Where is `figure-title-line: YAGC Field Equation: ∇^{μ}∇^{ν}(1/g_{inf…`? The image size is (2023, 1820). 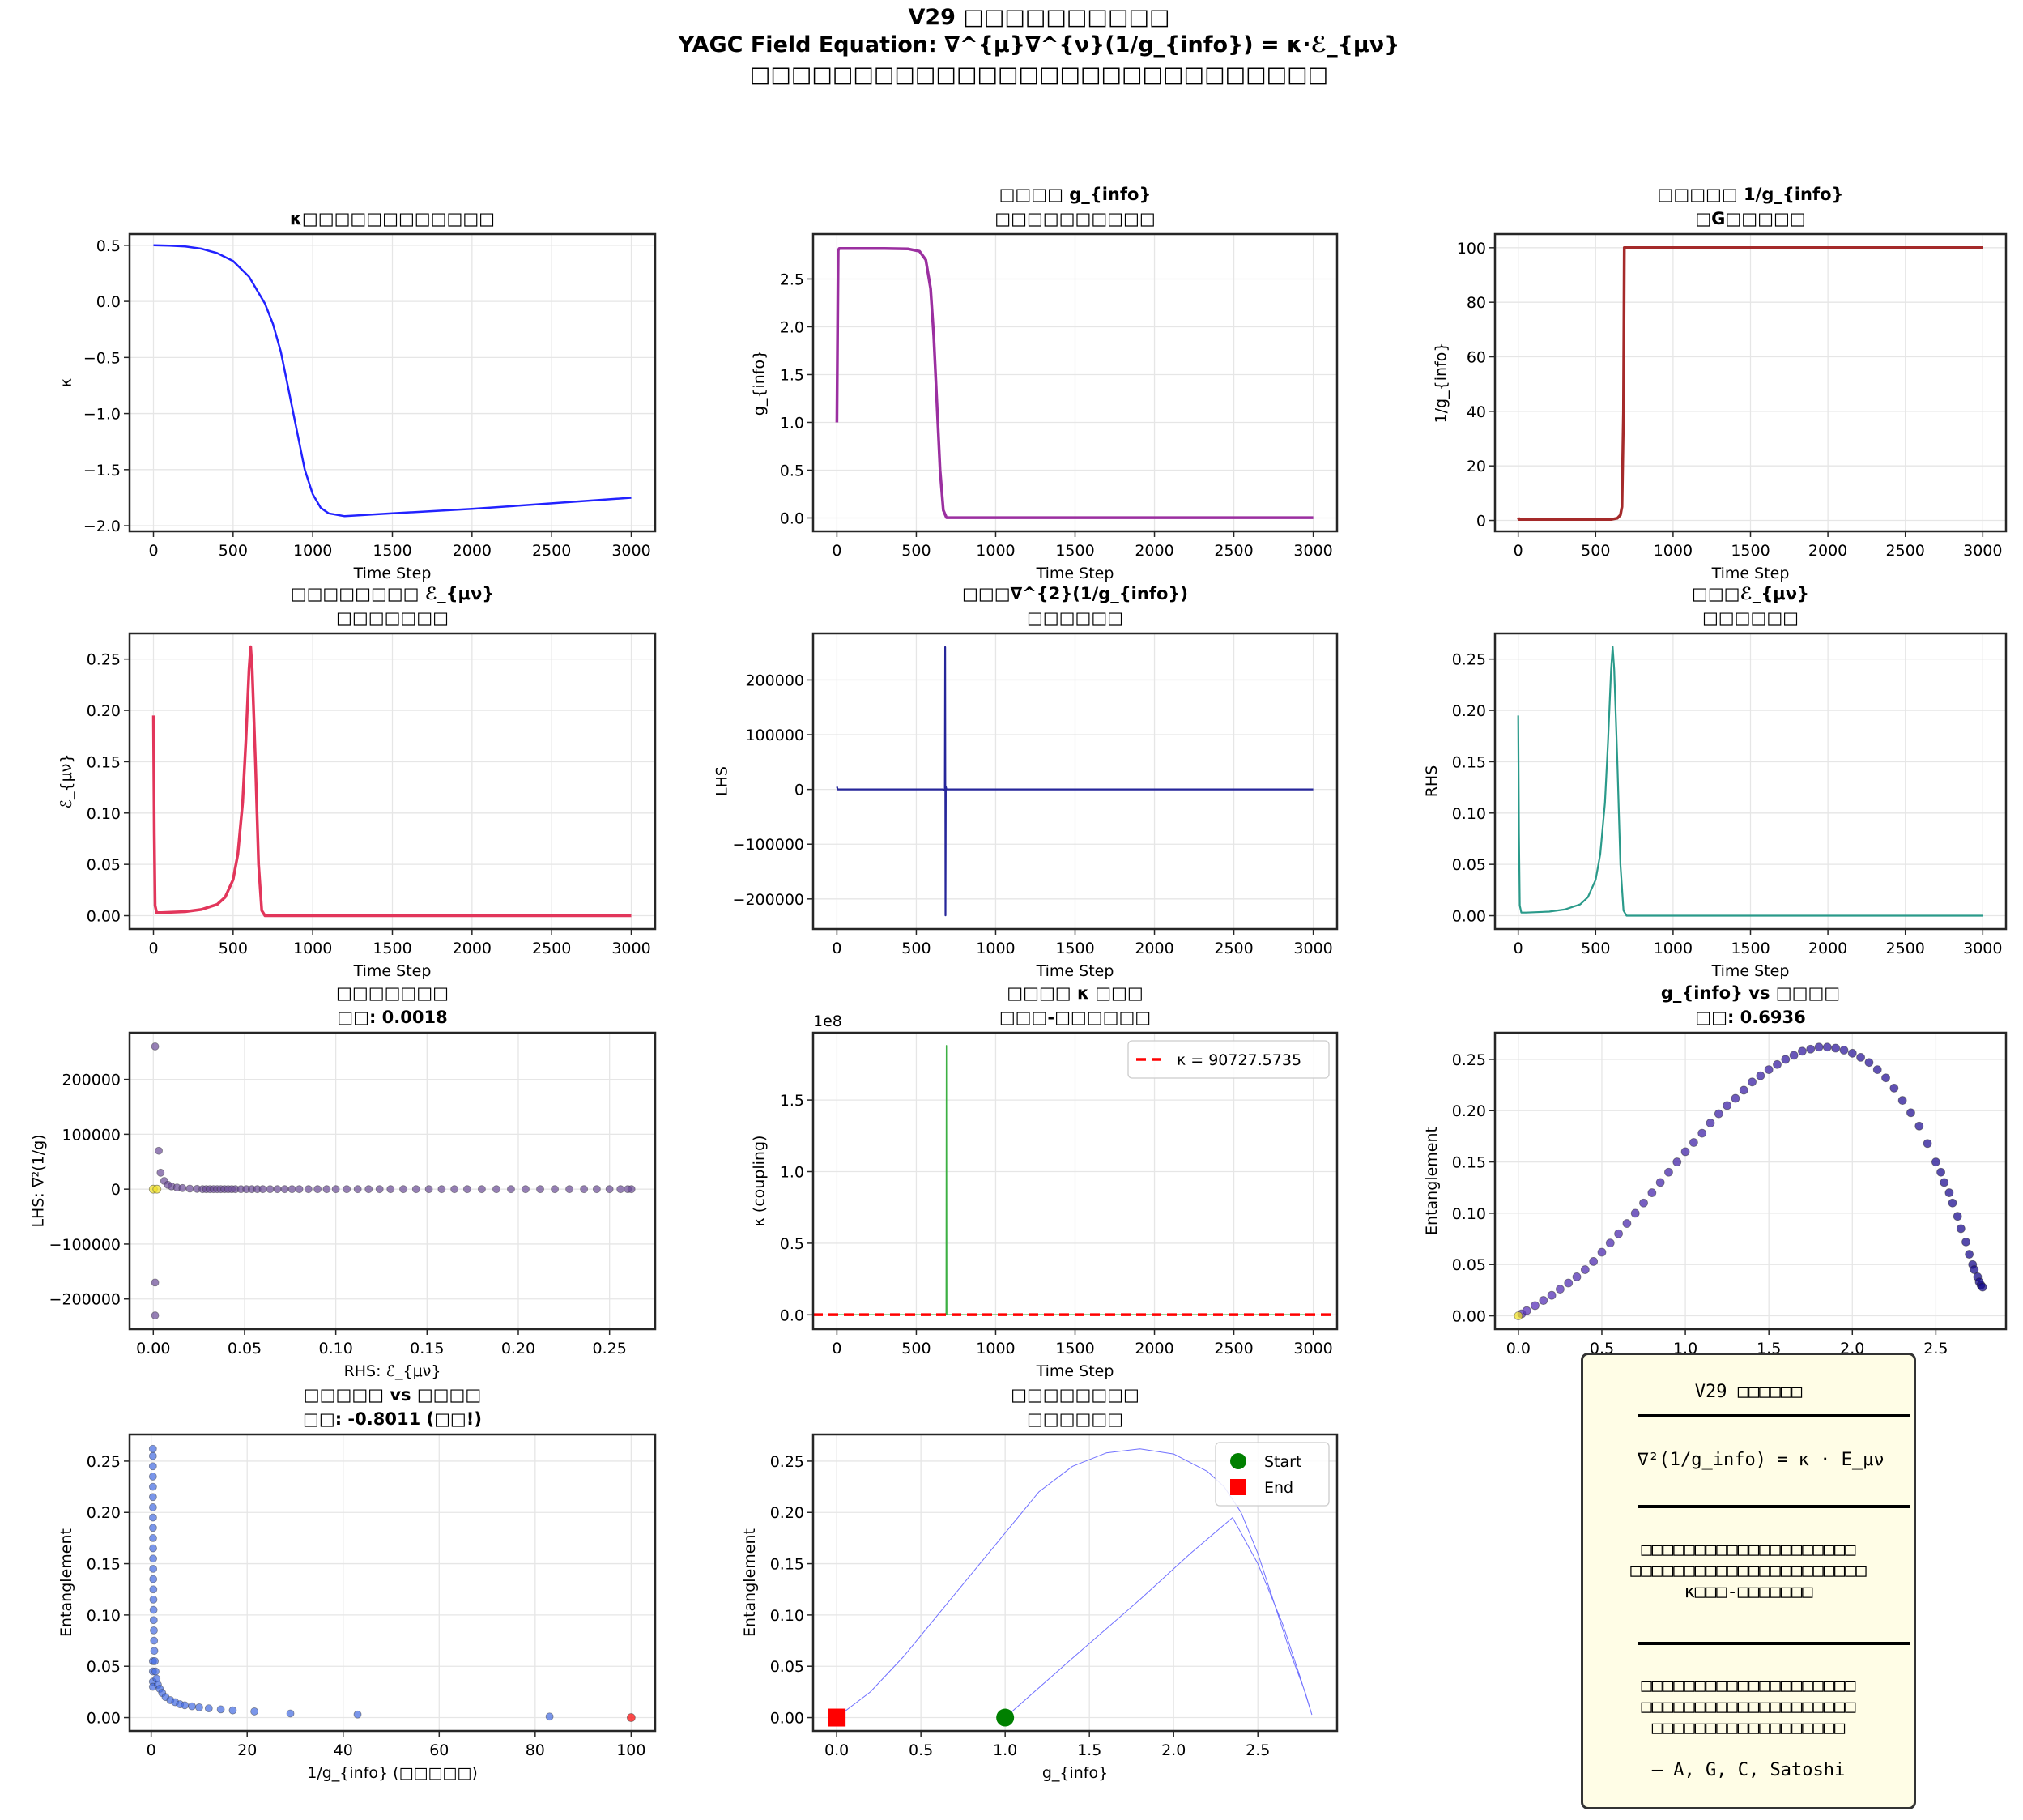 figure-title-line: YAGC Field Equation: ∇^{μ}∇^{ν}(1/g_{inf… is located at coordinates (1039, 45).